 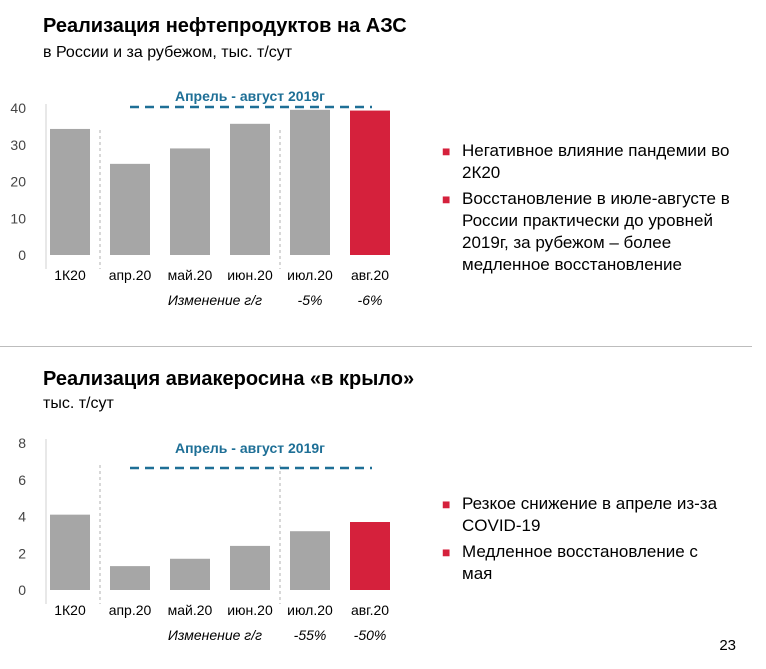 What do you see at coordinates (370, 300) in the screenshot?
I see `change-value: -6%` at bounding box center [370, 300].